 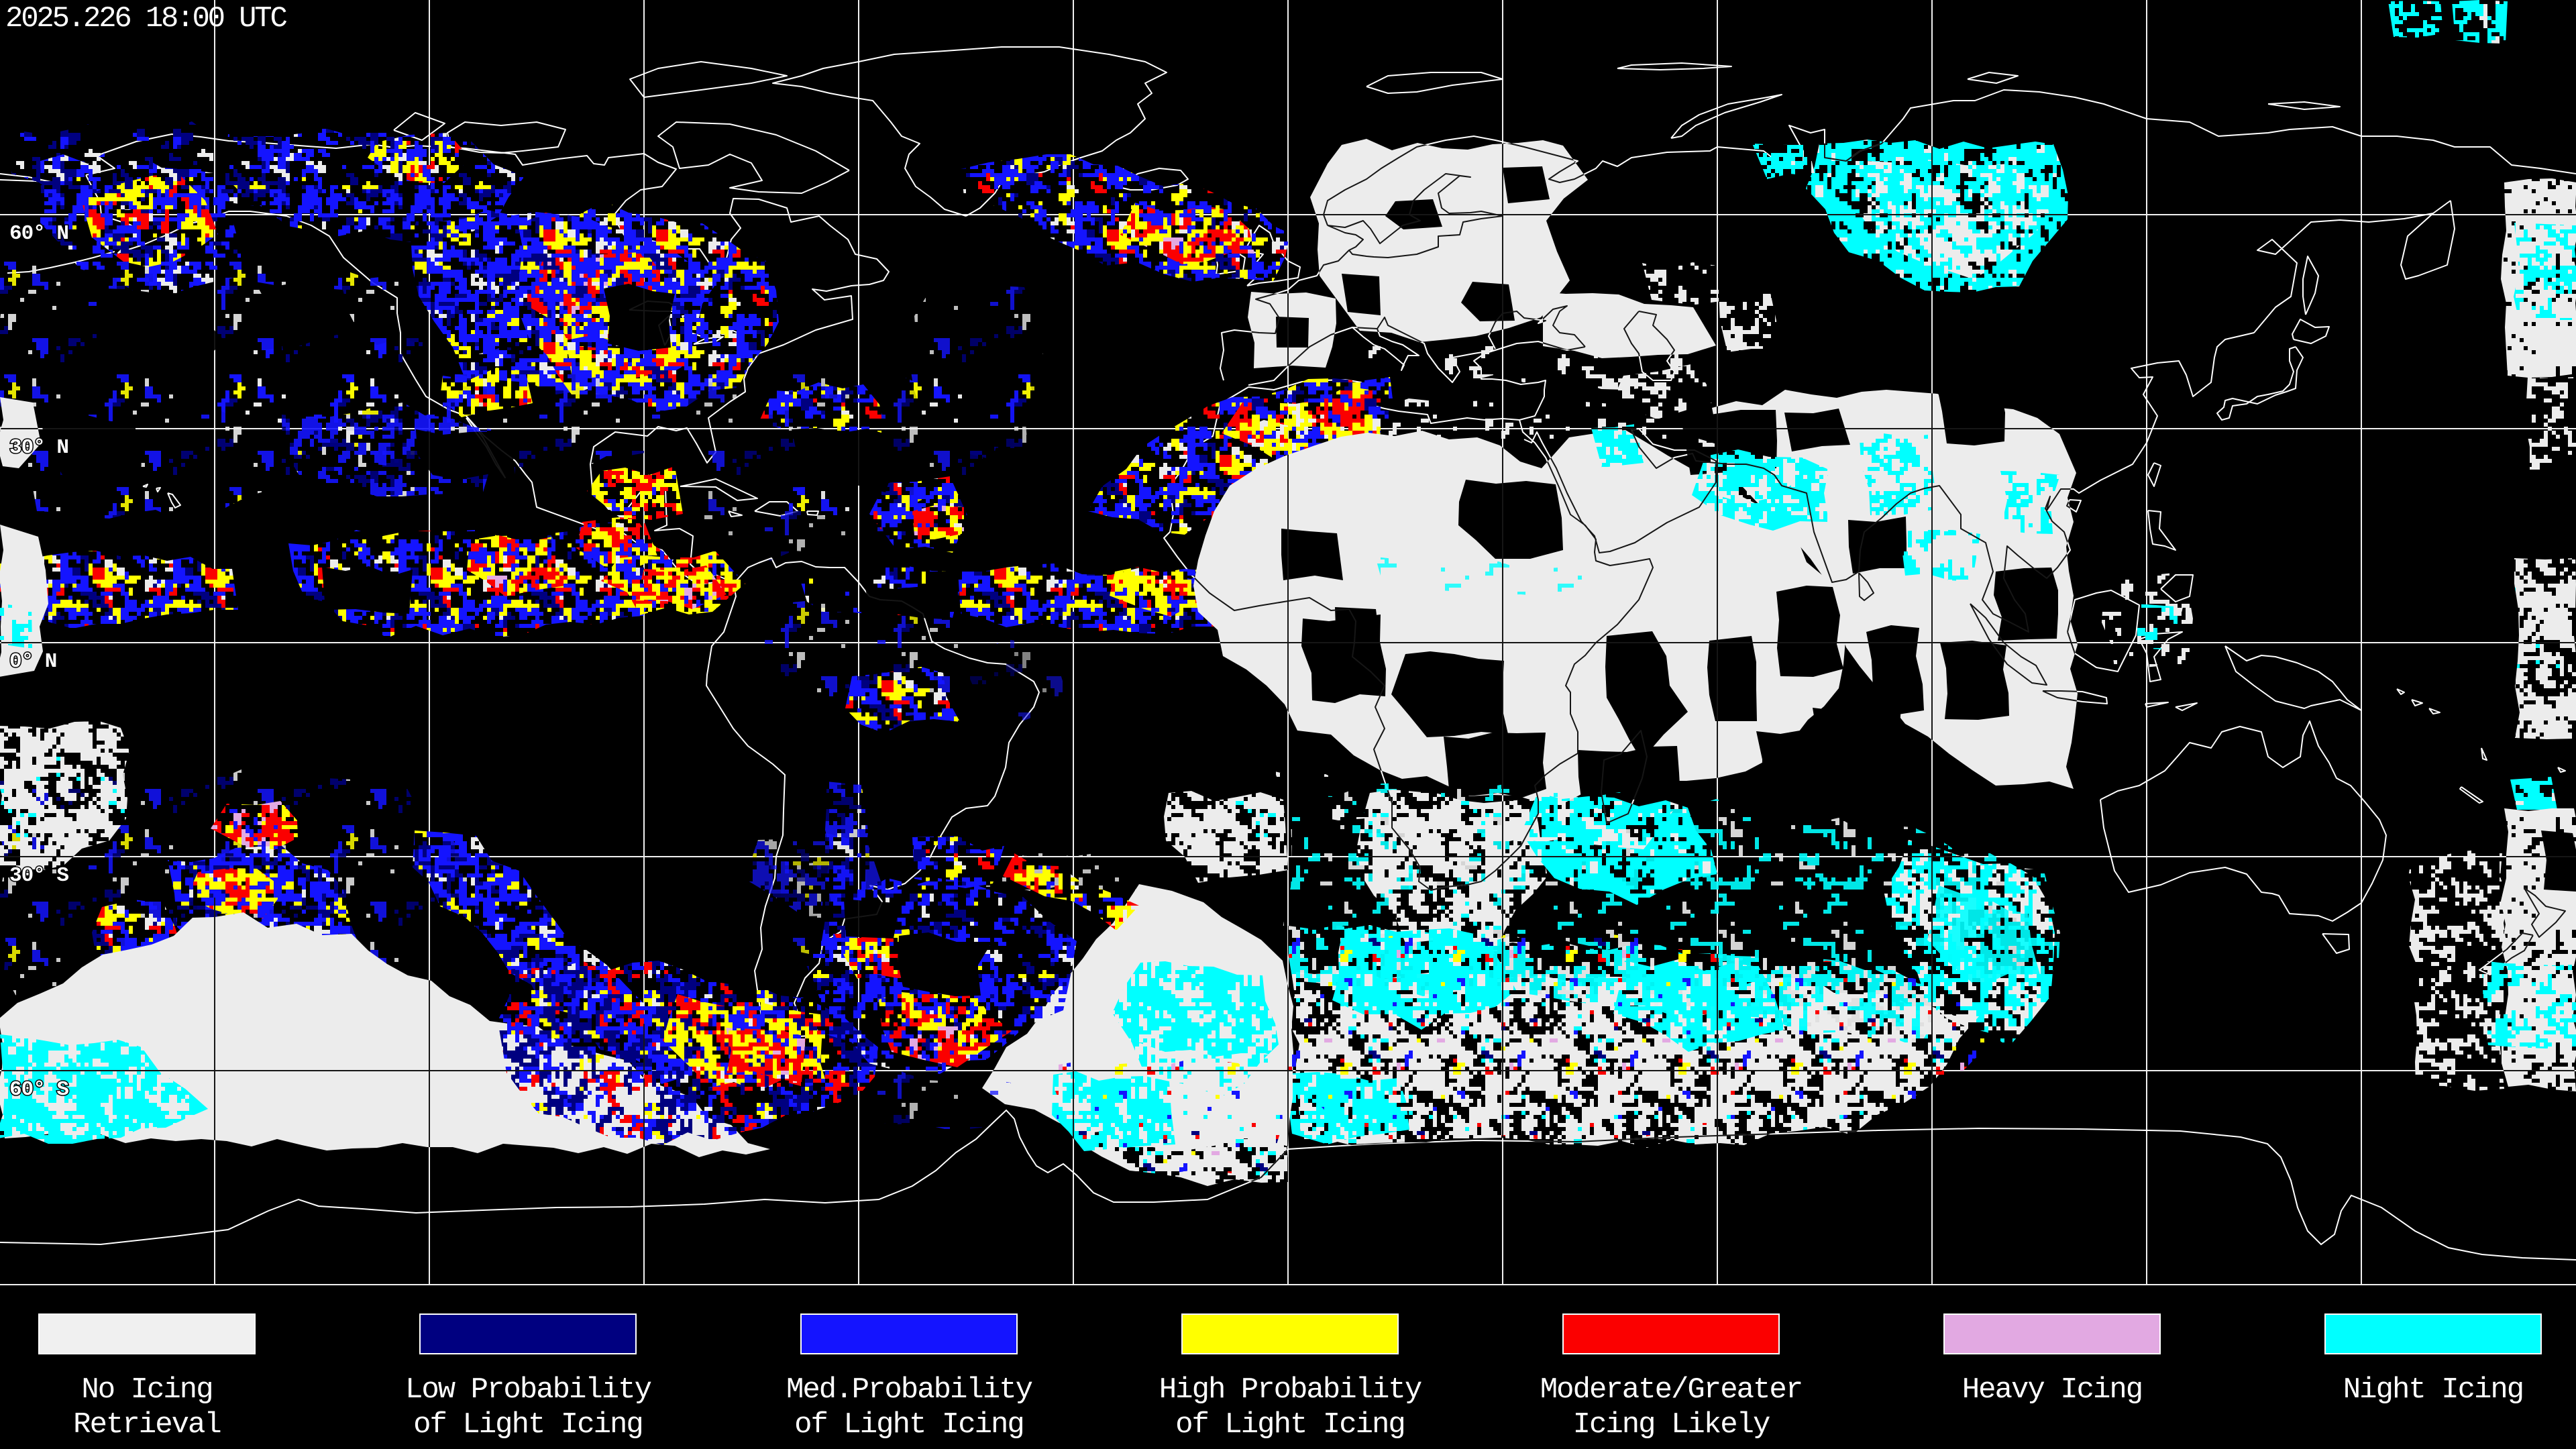 What do you see at coordinates (38, 234) in the screenshot?
I see `svg-text: 60° N` at bounding box center [38, 234].